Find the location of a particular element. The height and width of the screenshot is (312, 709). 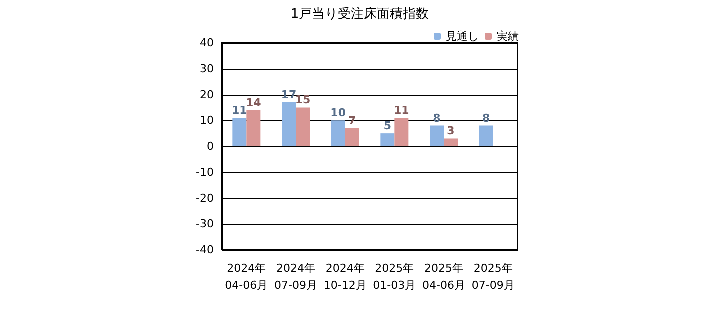

y-tick-label: 0 is located at coordinates (210, 146).